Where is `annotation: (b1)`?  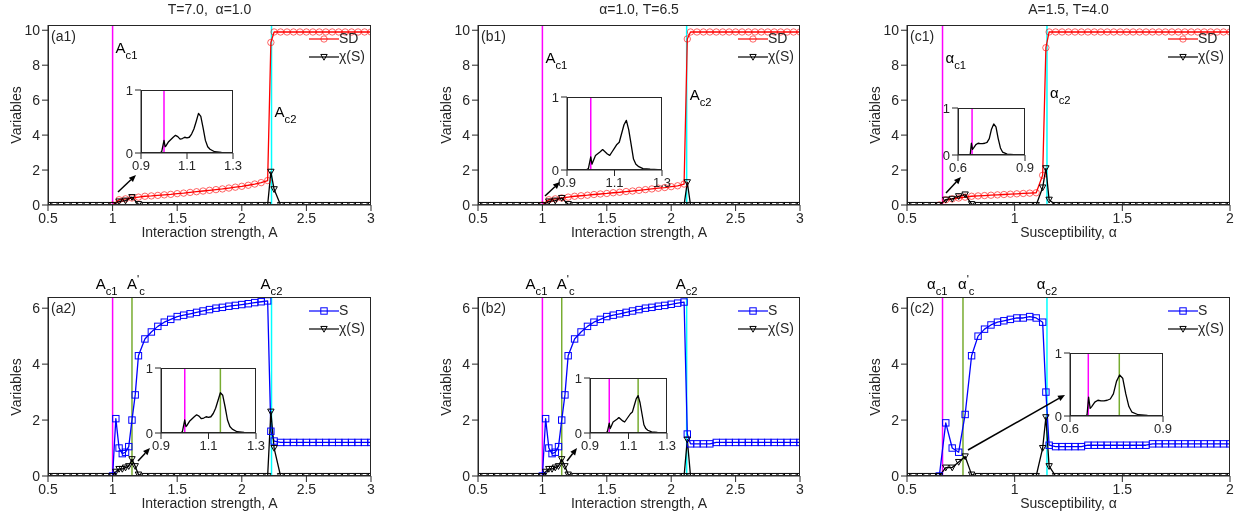 annotation: (b1) is located at coordinates (493, 36).